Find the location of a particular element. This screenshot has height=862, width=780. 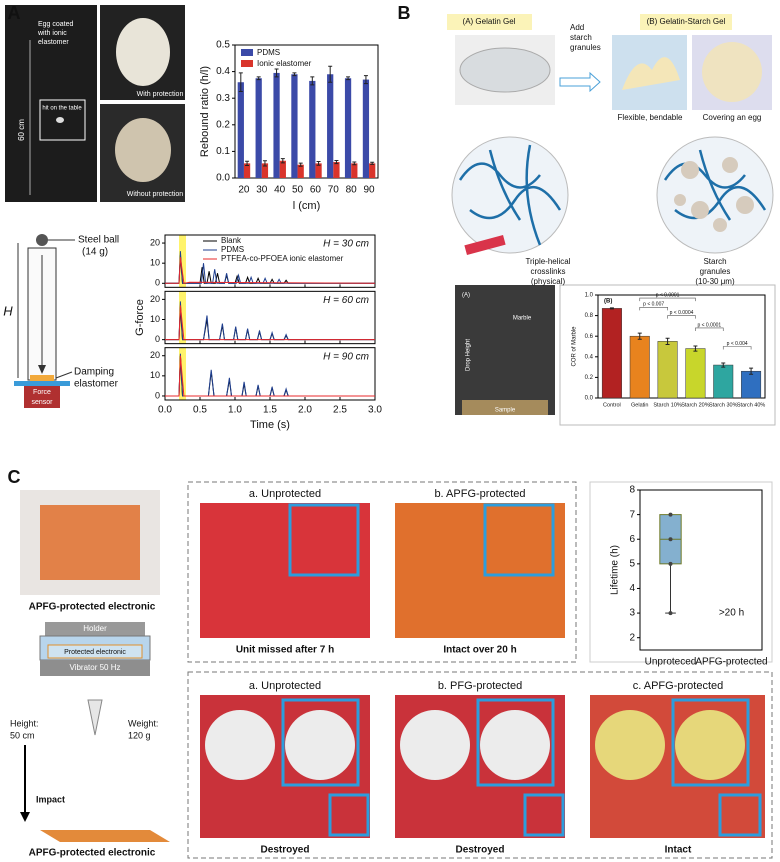

device-plate is located at coordinates (105, 836).